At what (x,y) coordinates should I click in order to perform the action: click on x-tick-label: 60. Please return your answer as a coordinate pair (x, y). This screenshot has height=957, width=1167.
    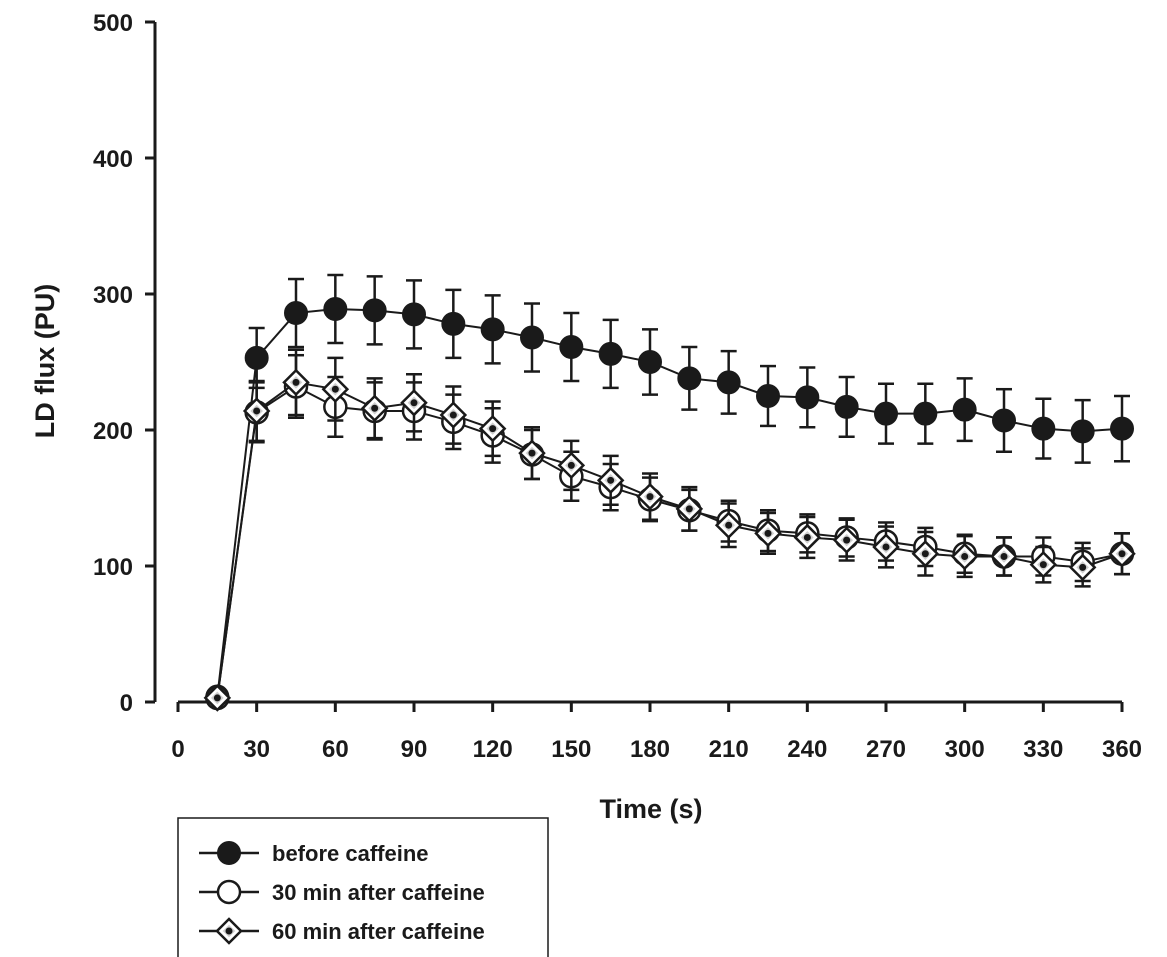
    Looking at the image, I should click on (335, 749).